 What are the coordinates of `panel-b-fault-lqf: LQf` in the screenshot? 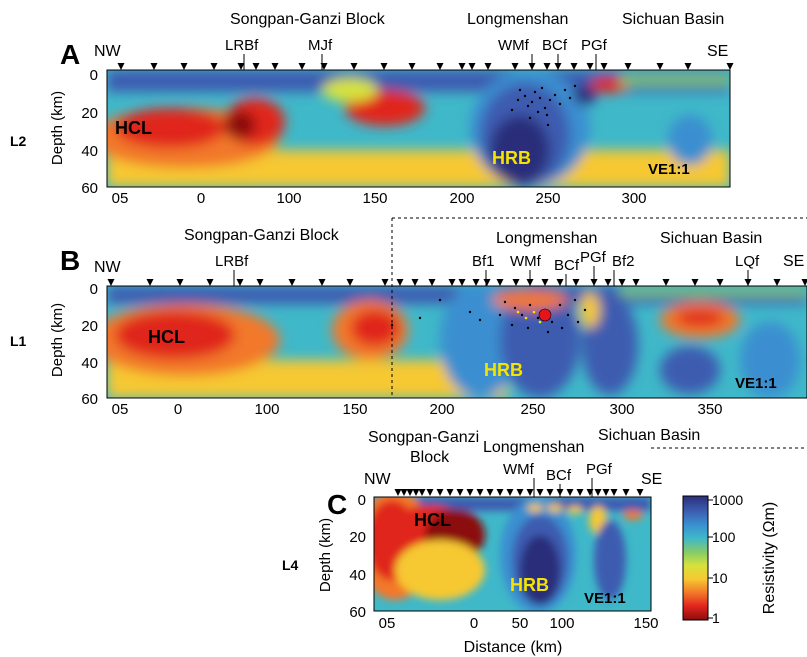 It's located at (747, 261).